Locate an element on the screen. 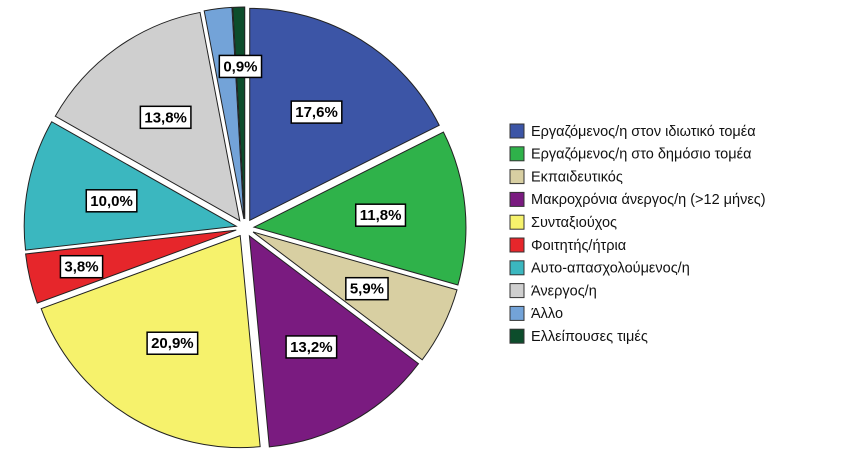  value-label-text: 13,2% is located at coordinates (311, 347).